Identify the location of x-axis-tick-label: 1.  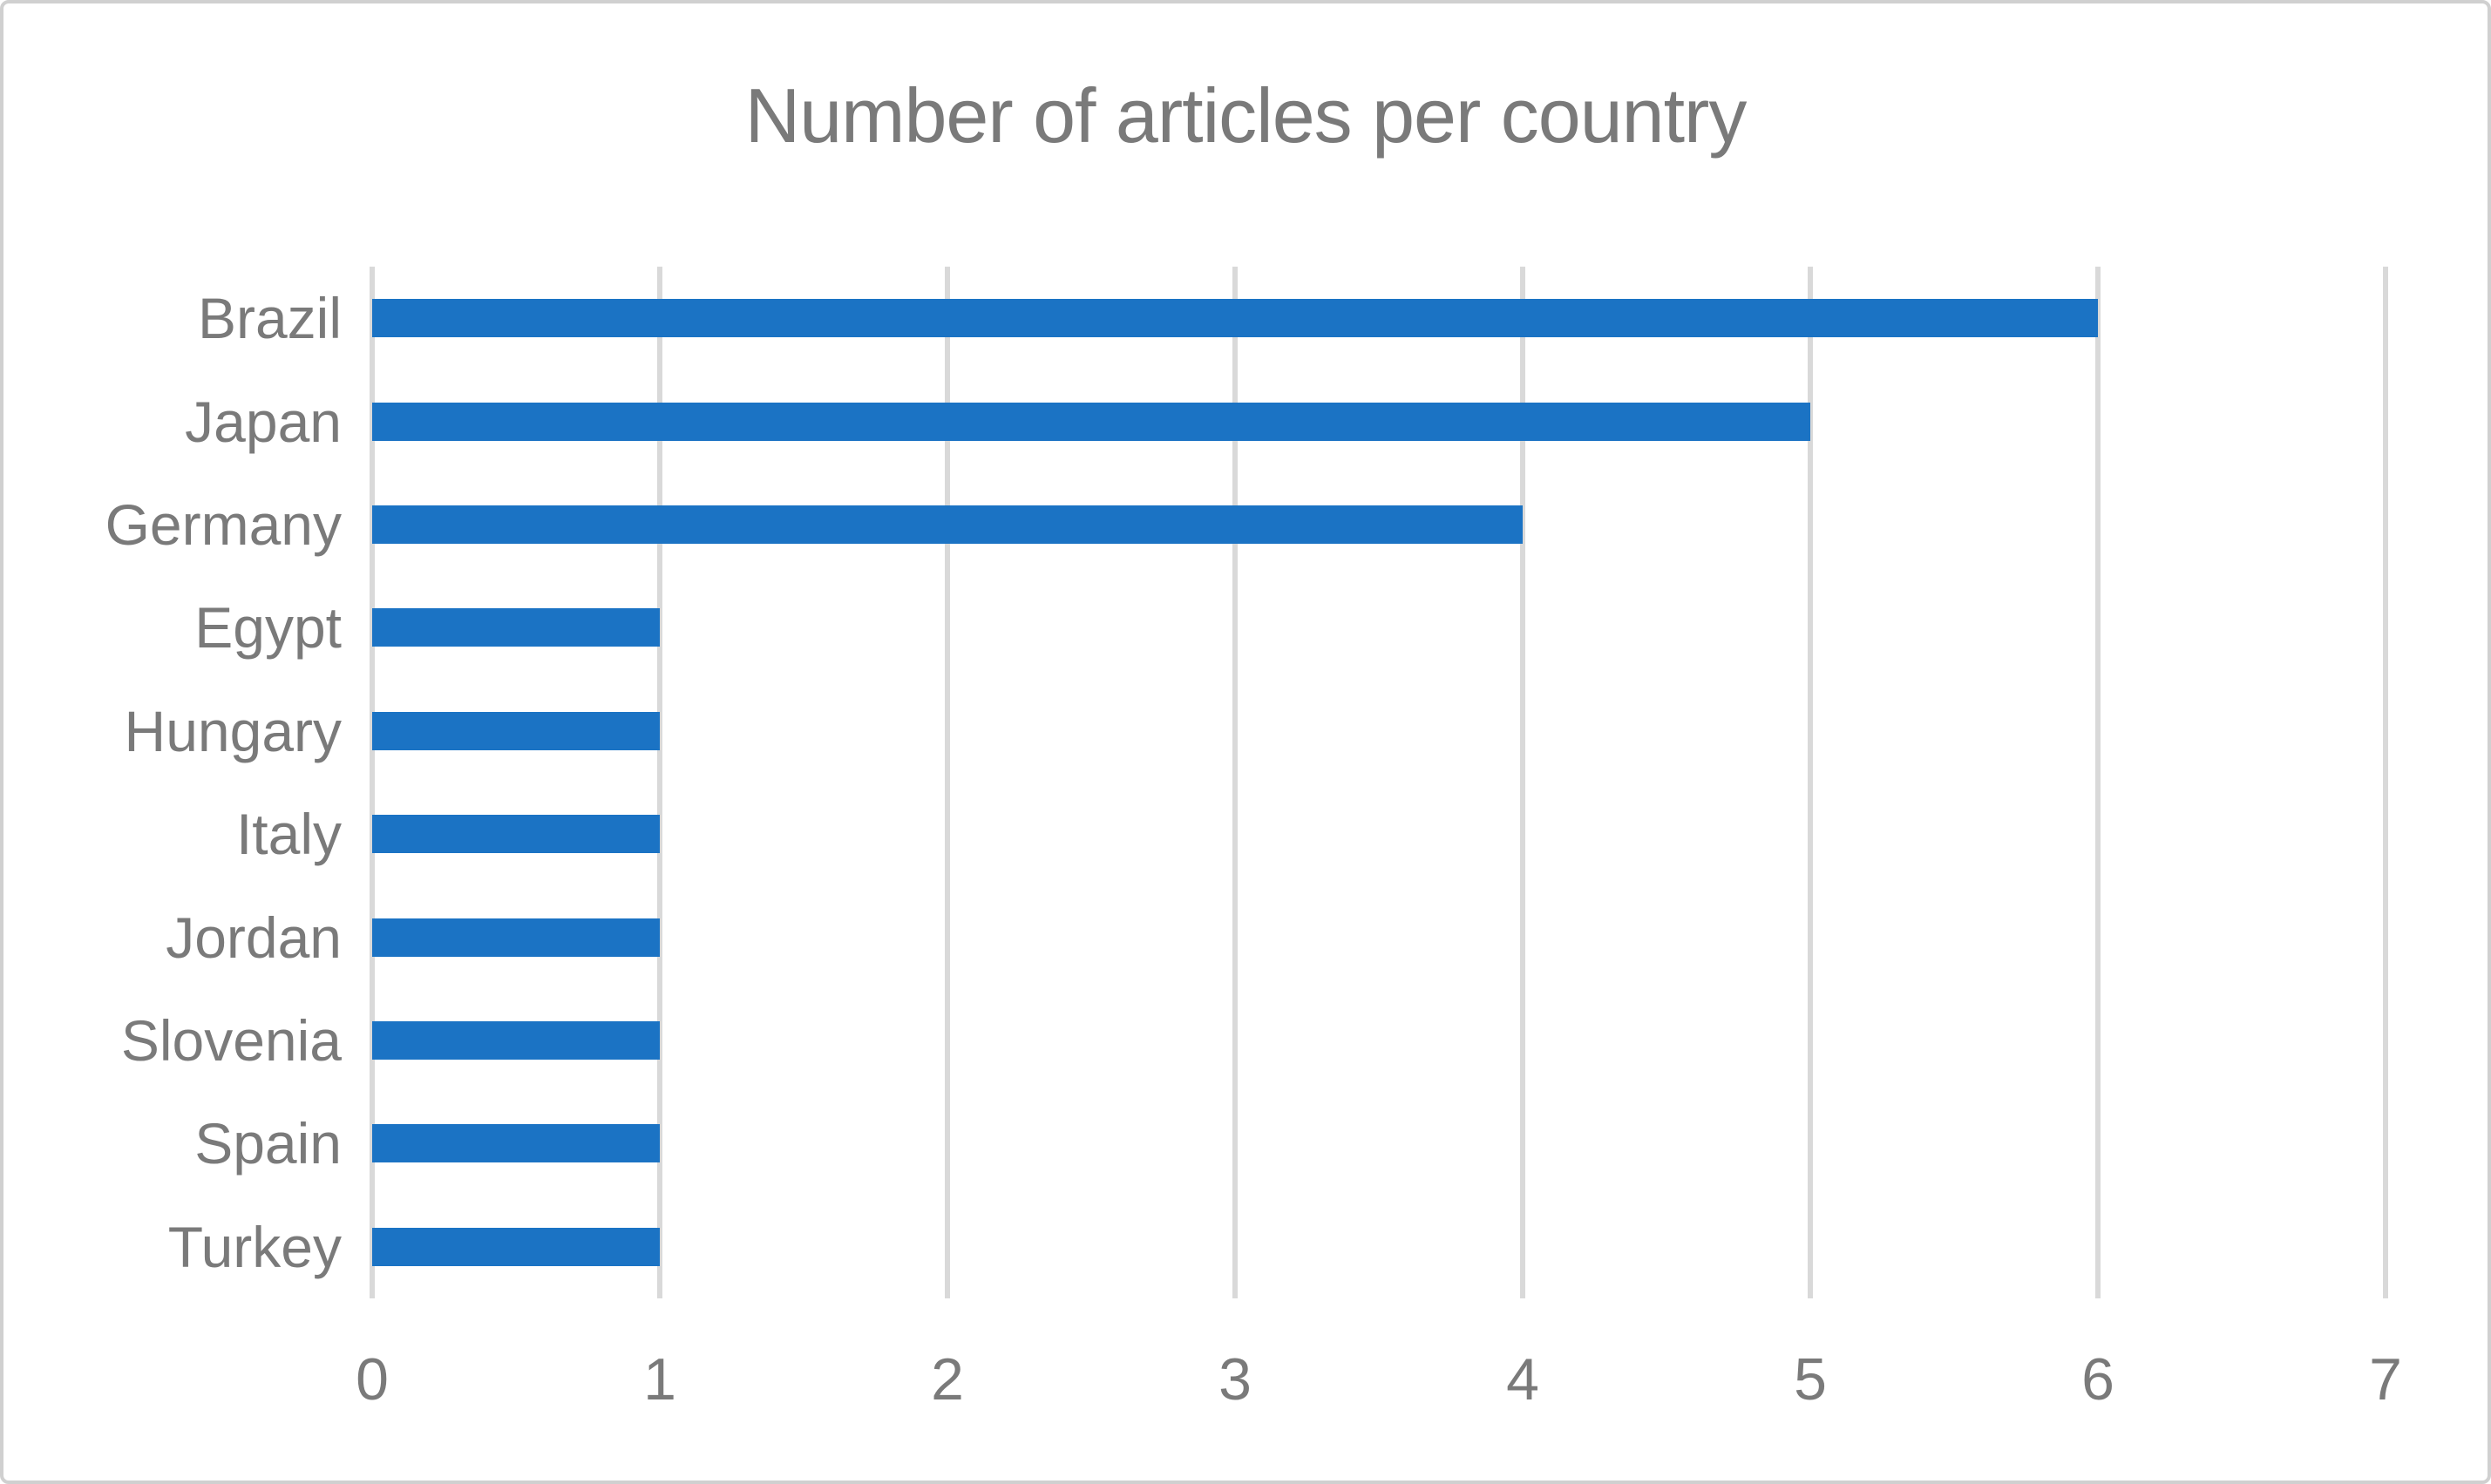
(660, 1379).